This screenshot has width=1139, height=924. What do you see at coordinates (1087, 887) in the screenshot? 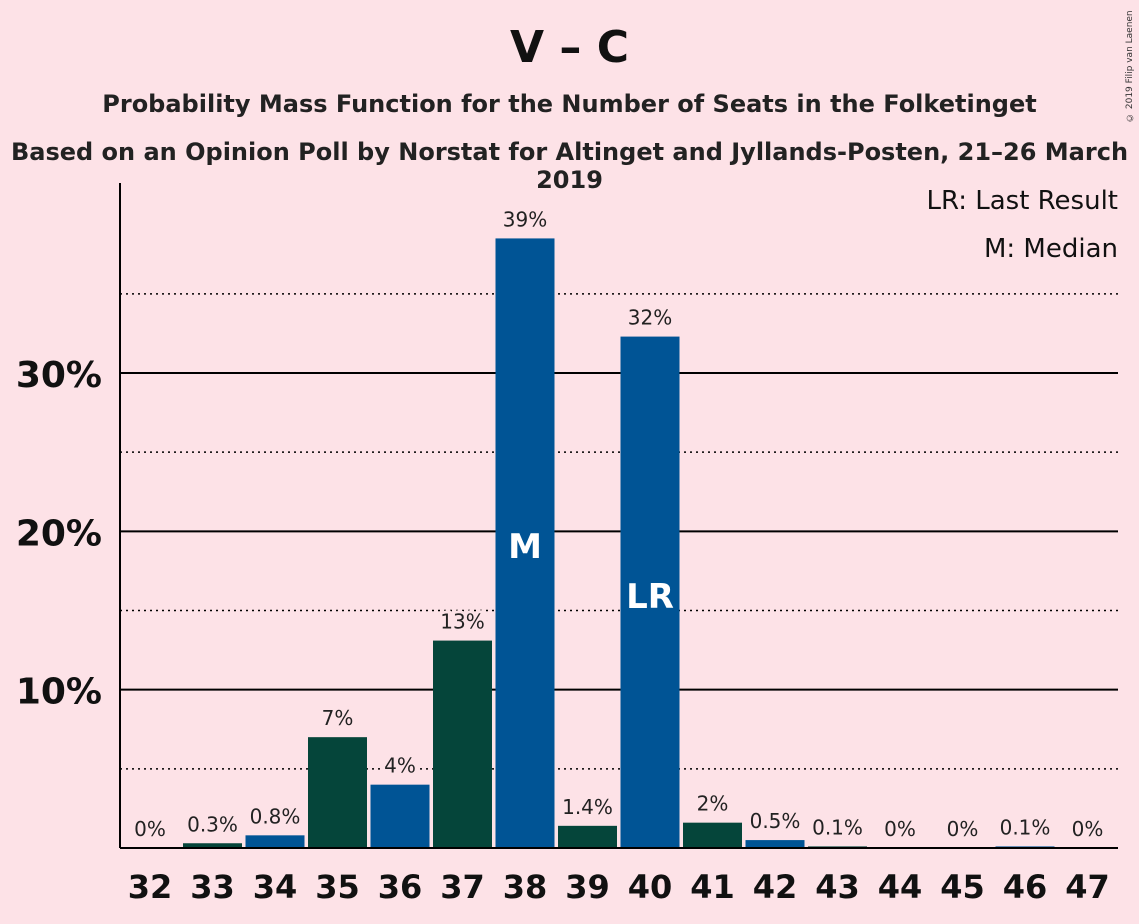
I see `x-tick-label-47: 47` at bounding box center [1087, 887].